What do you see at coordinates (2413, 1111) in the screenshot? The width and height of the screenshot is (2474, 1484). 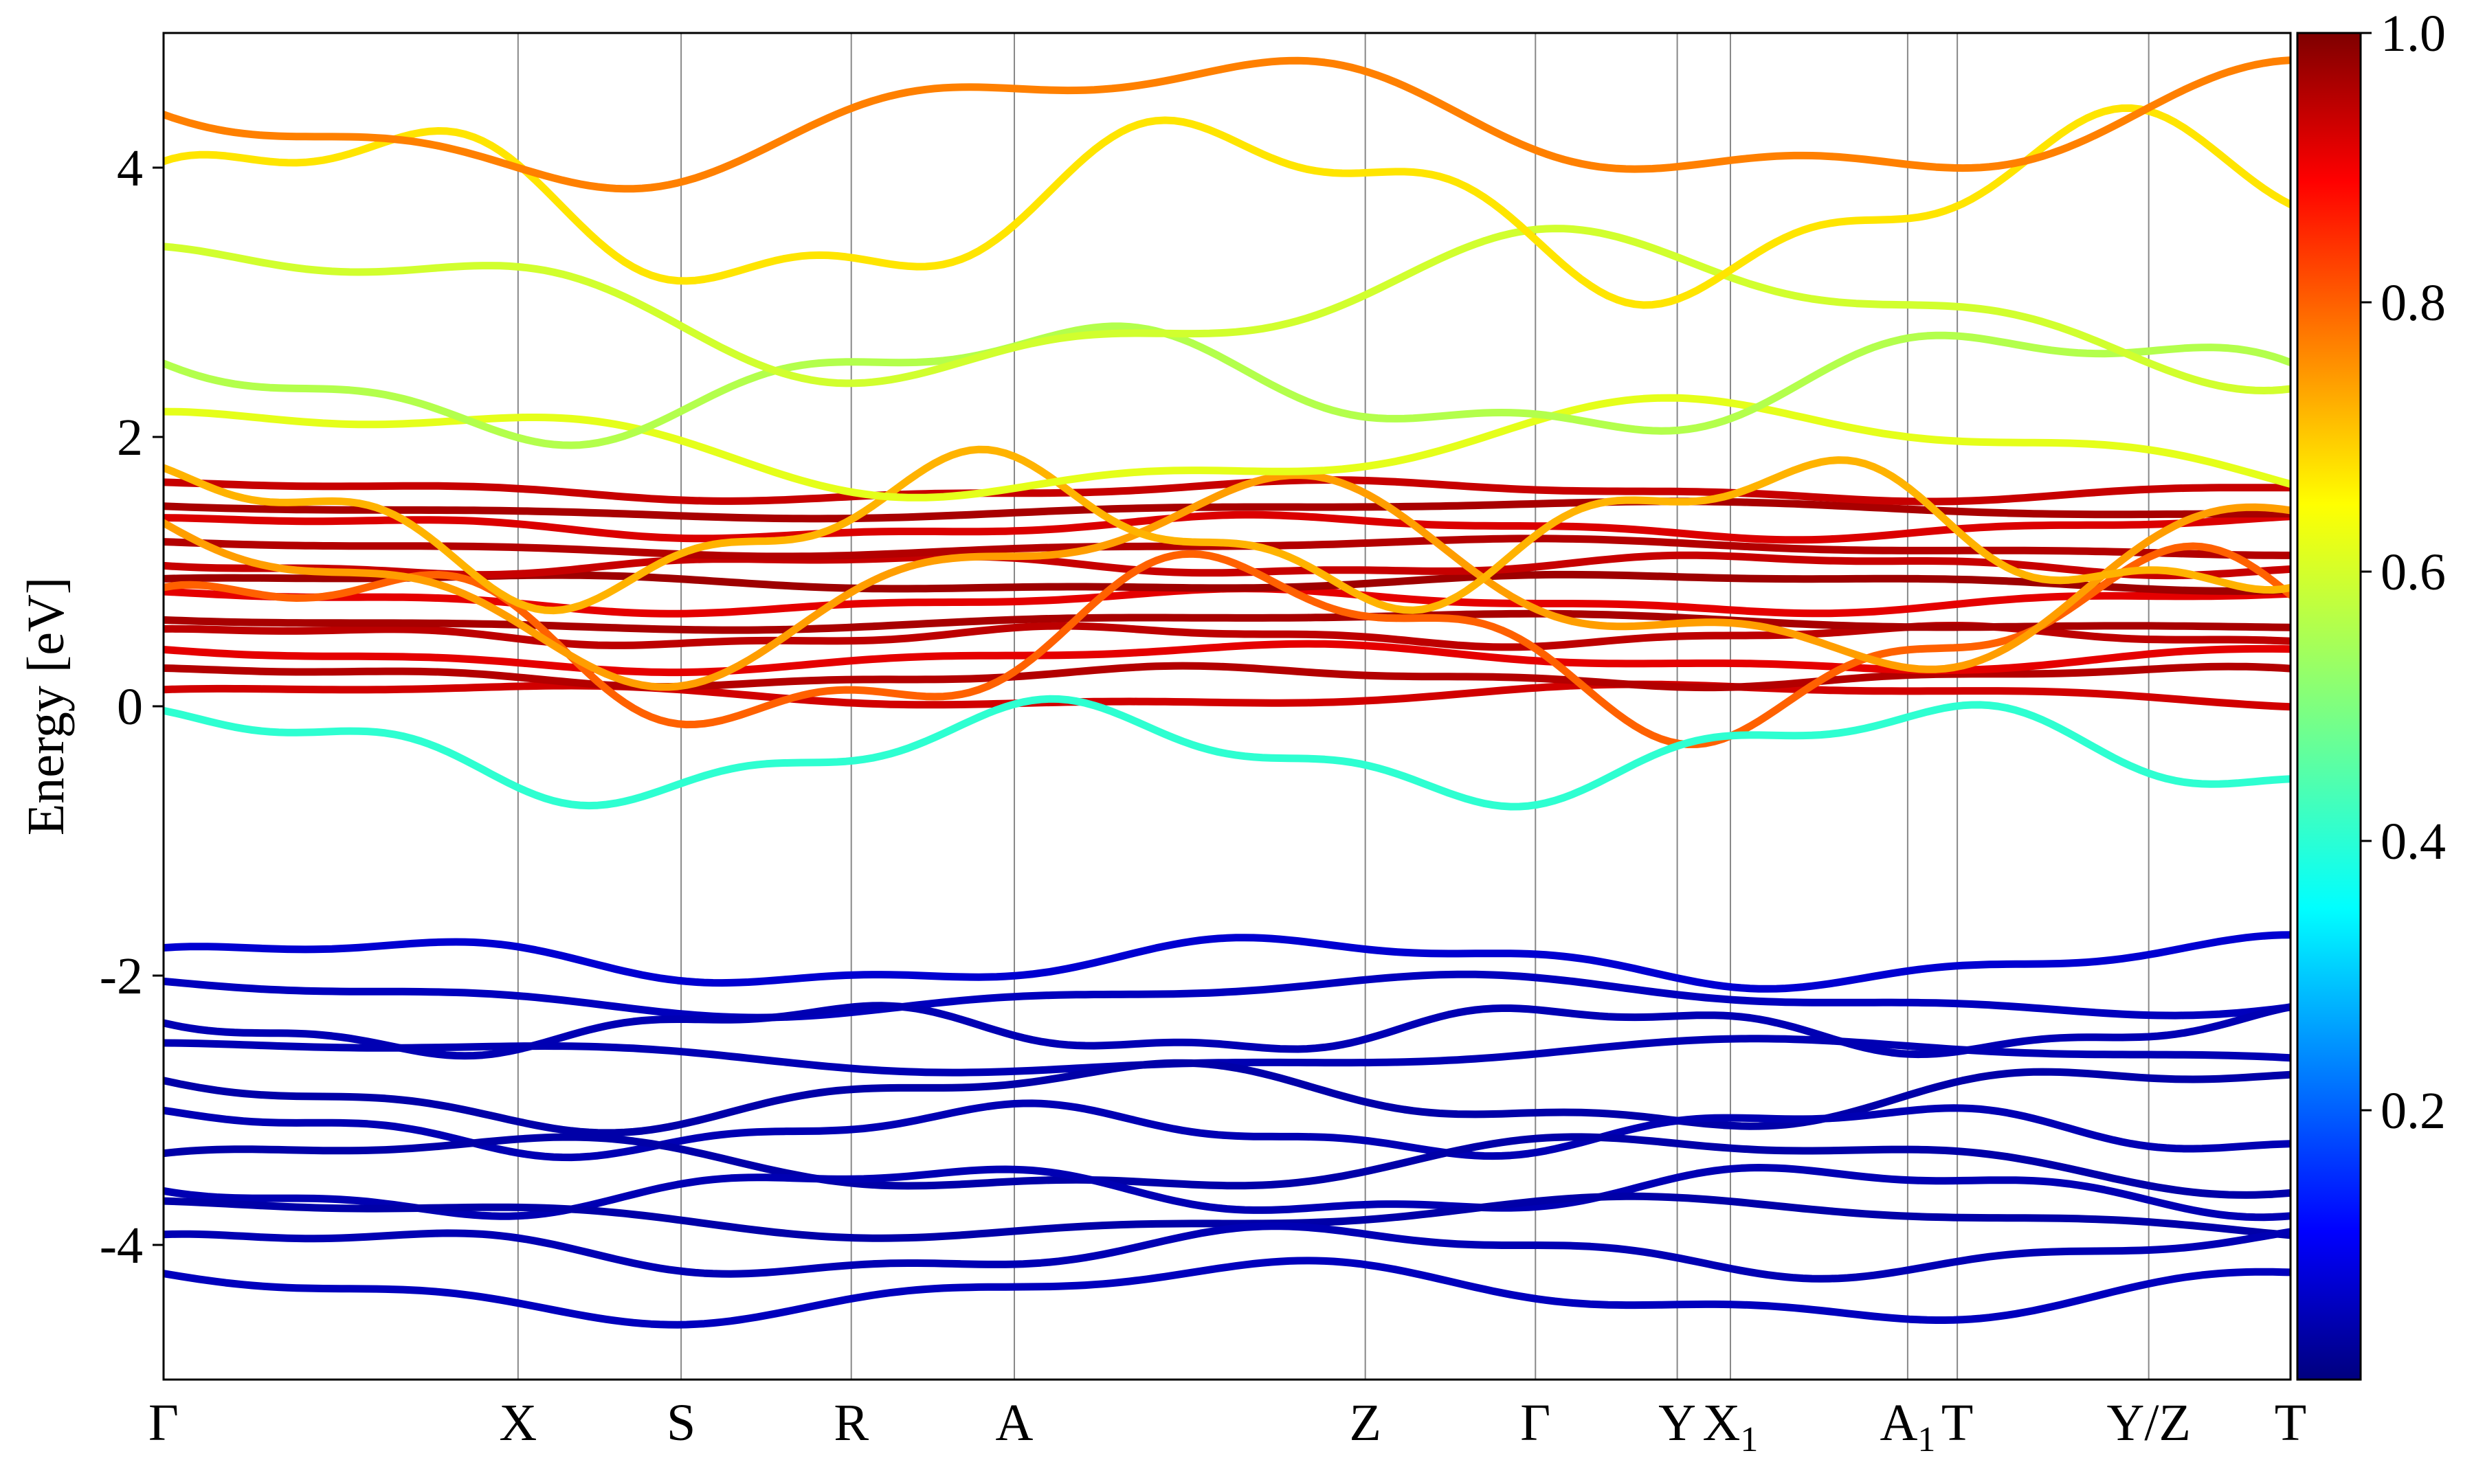 I see `colorbar-tick-label: 0.2` at bounding box center [2413, 1111].